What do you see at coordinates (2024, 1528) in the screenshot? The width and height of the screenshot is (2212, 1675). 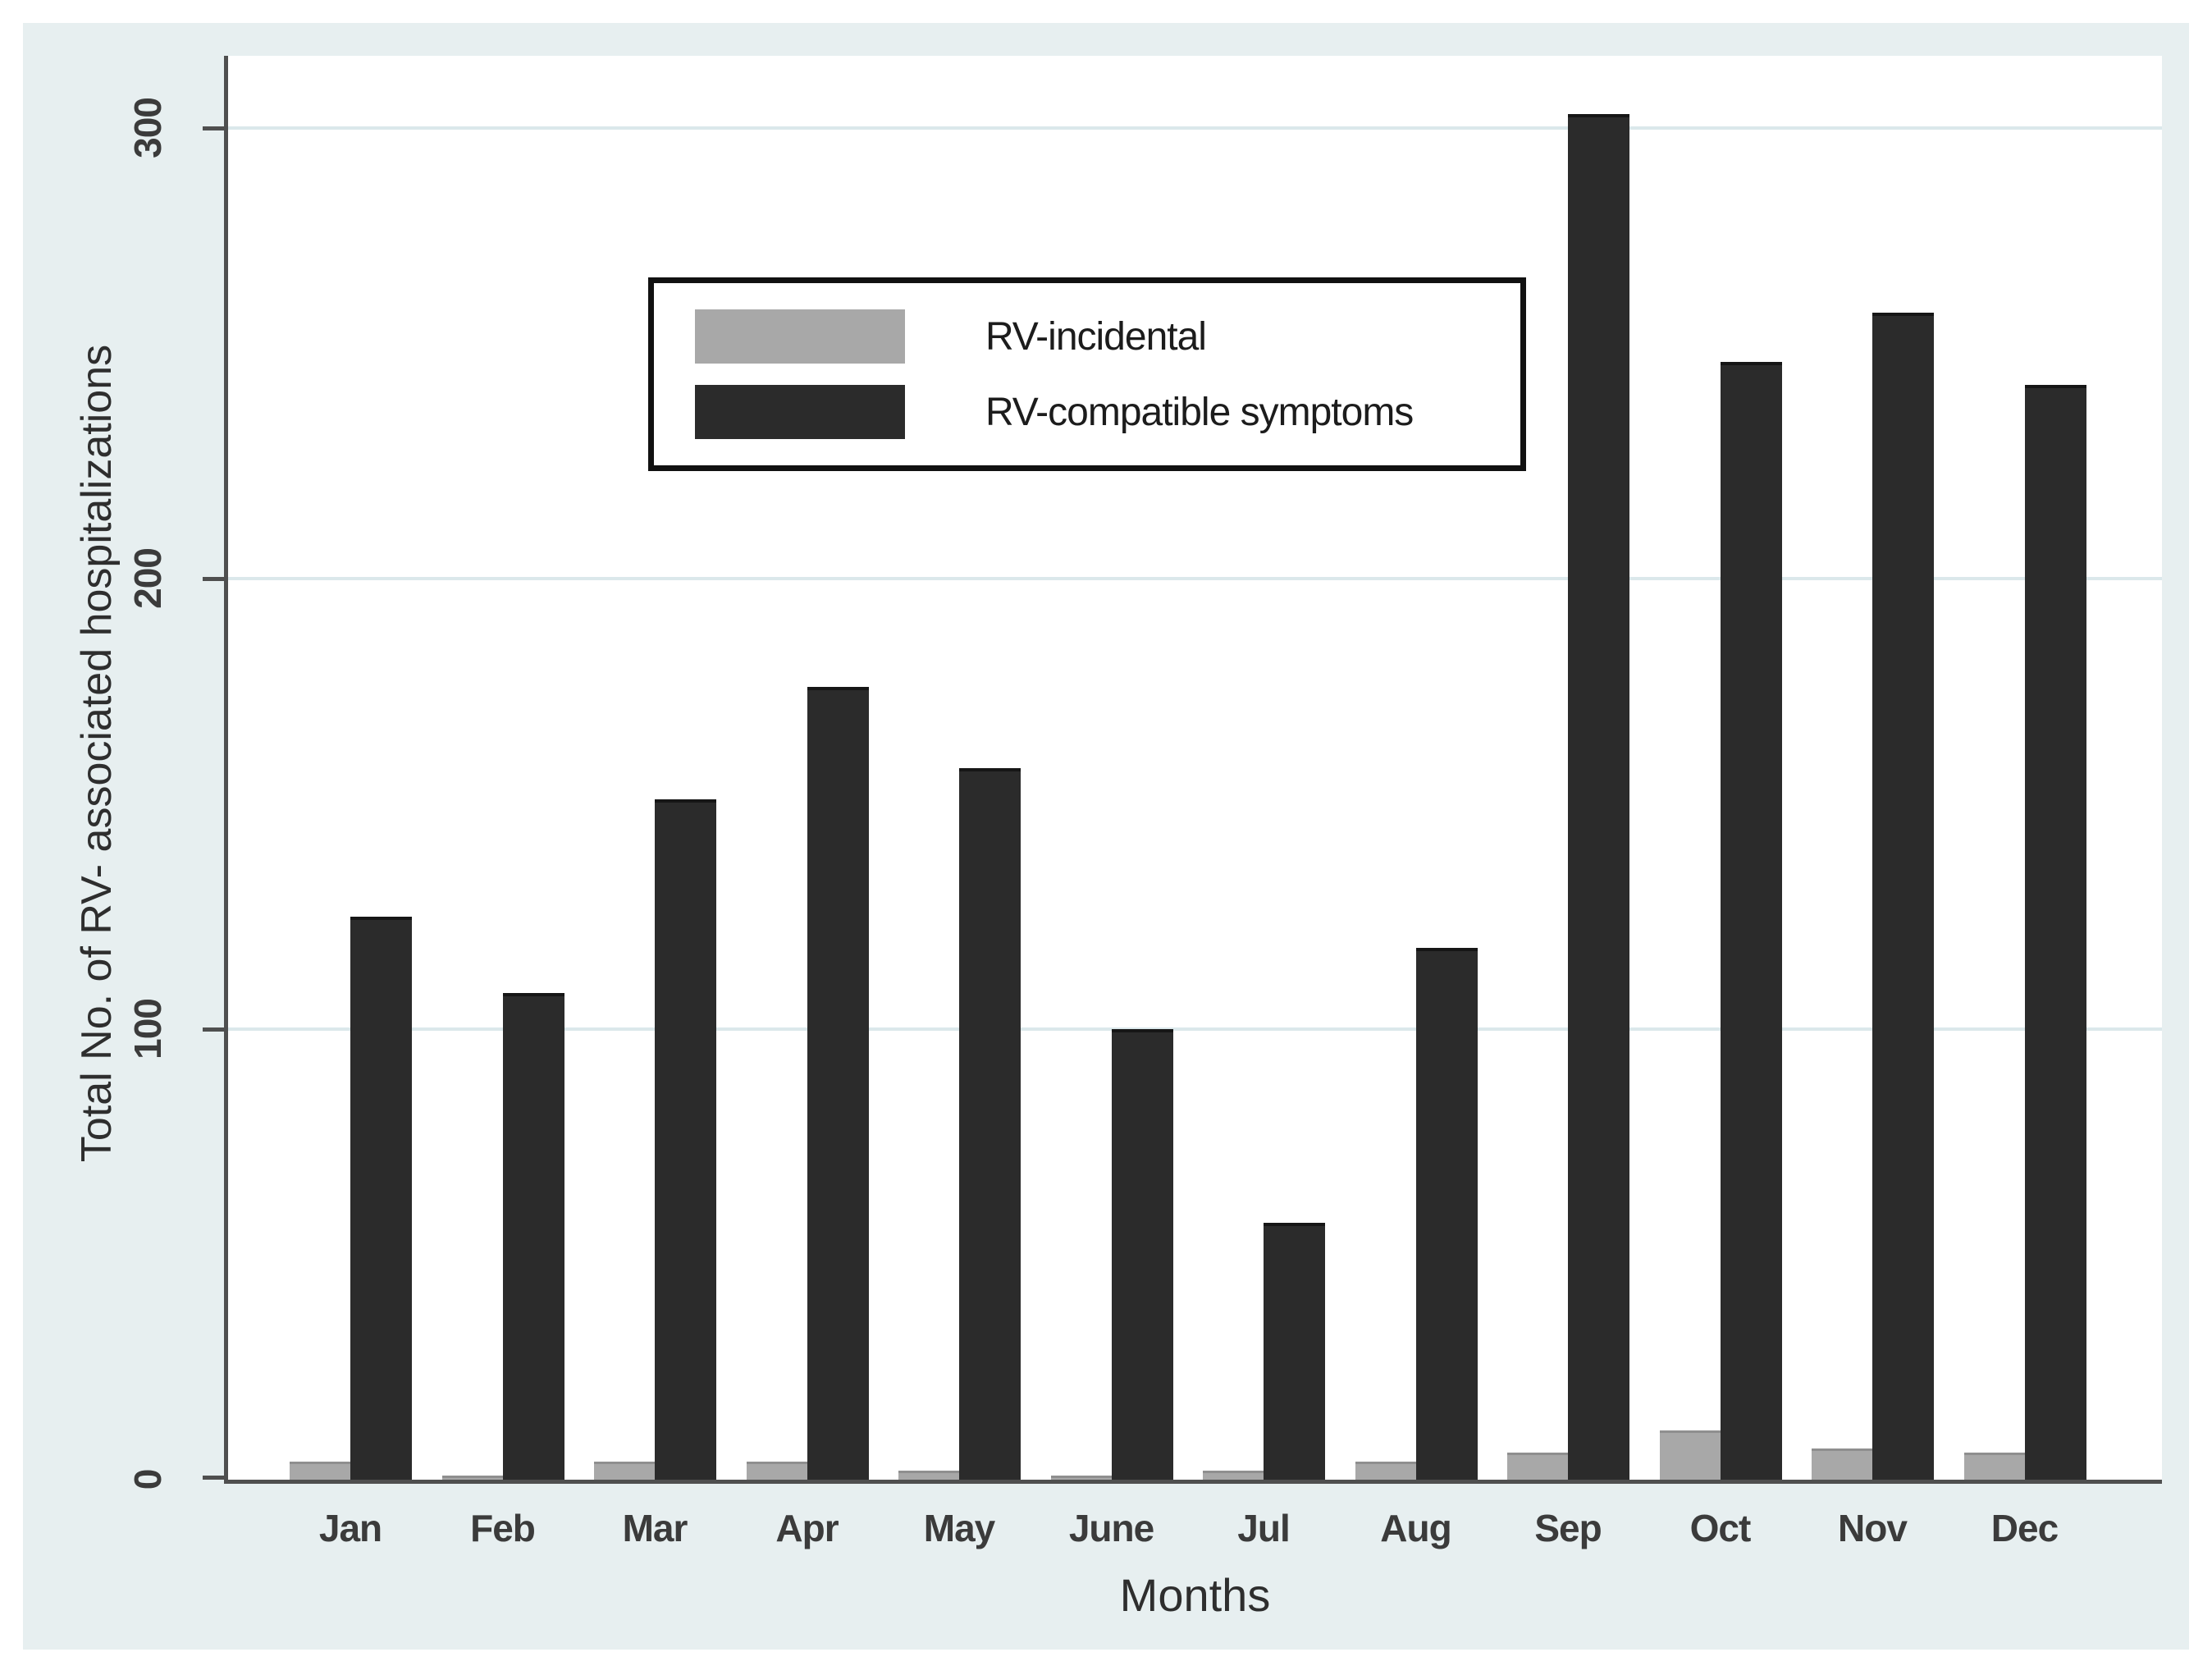 I see `x-tick-label-dec: Dec` at bounding box center [2024, 1528].